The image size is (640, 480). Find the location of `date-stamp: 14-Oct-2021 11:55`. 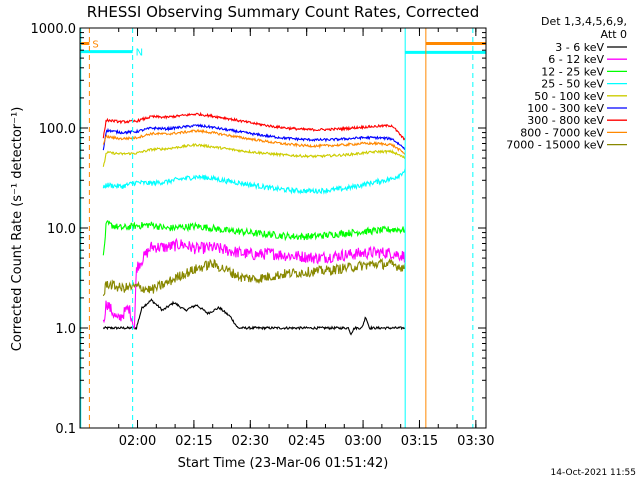

date-stamp: 14-Oct-2021 11:55 is located at coordinates (593, 473).